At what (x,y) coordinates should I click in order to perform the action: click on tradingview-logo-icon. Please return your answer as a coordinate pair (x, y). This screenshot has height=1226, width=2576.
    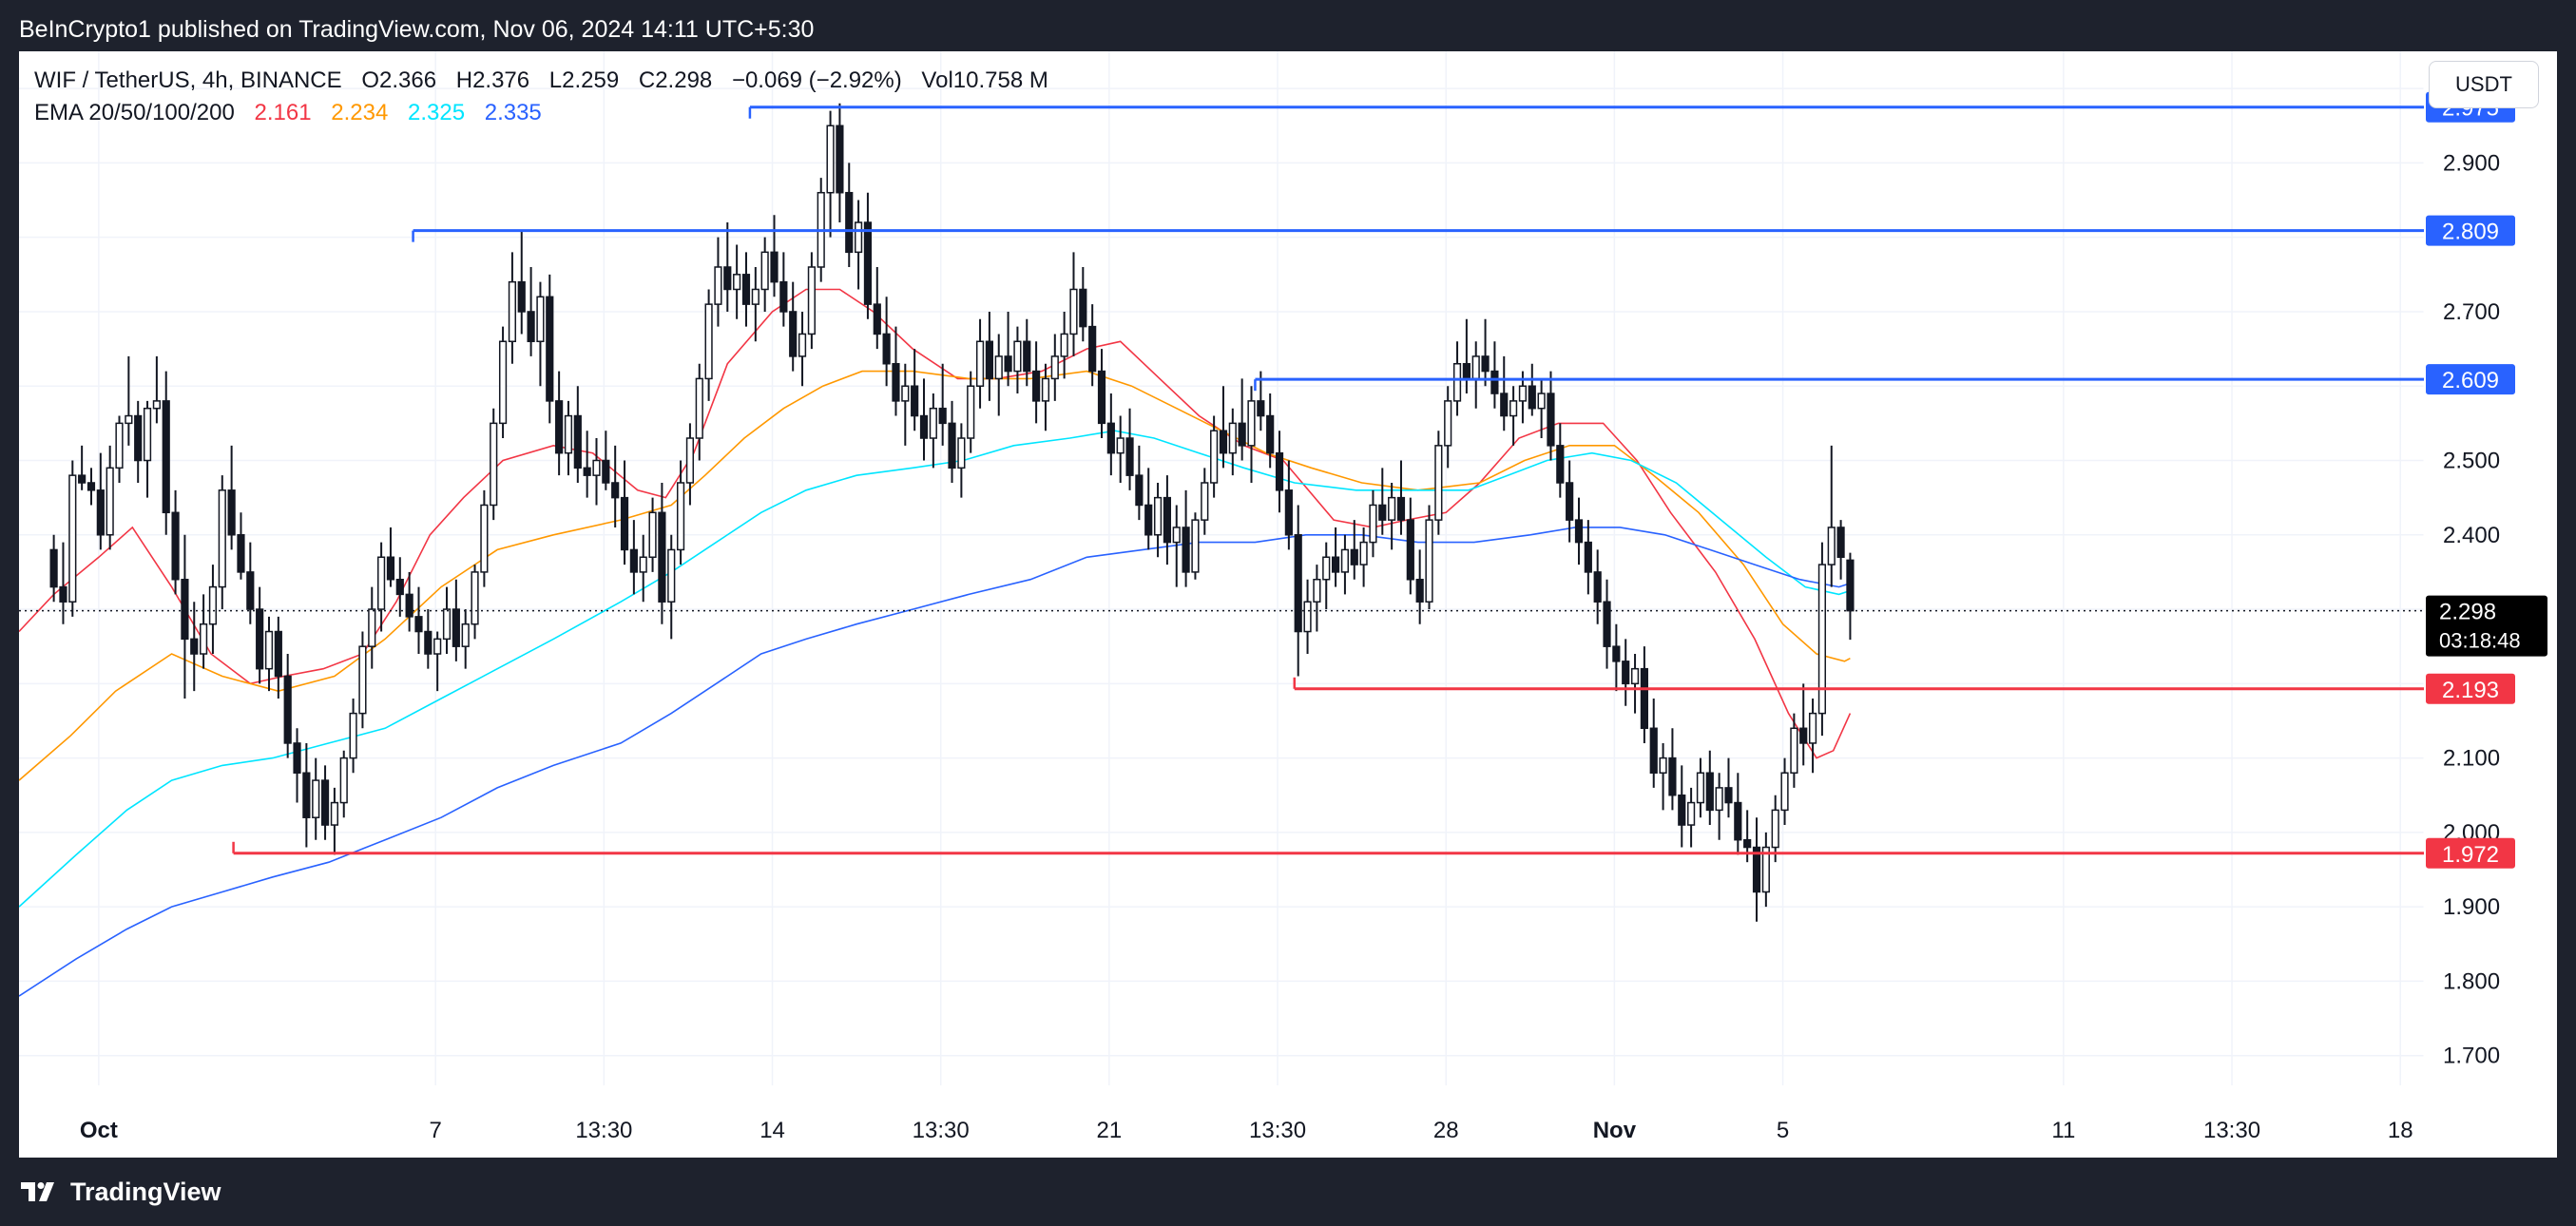
    Looking at the image, I should click on (38, 1192).